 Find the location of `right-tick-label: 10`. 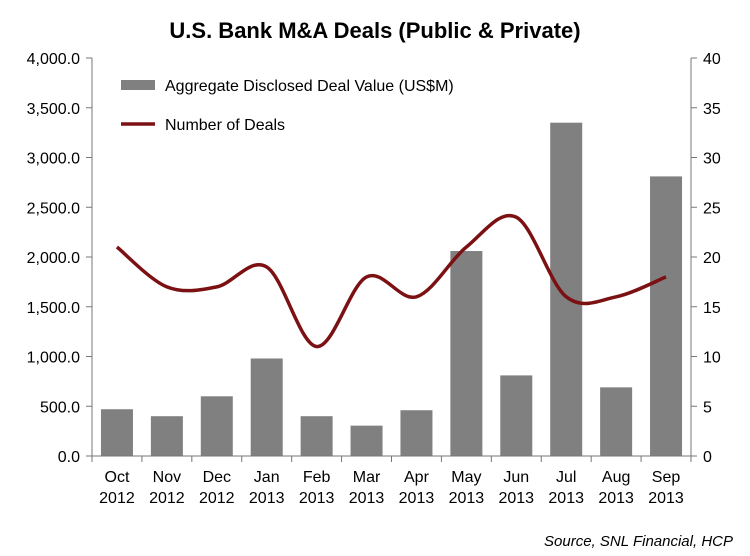

right-tick-label: 10 is located at coordinates (712, 358).